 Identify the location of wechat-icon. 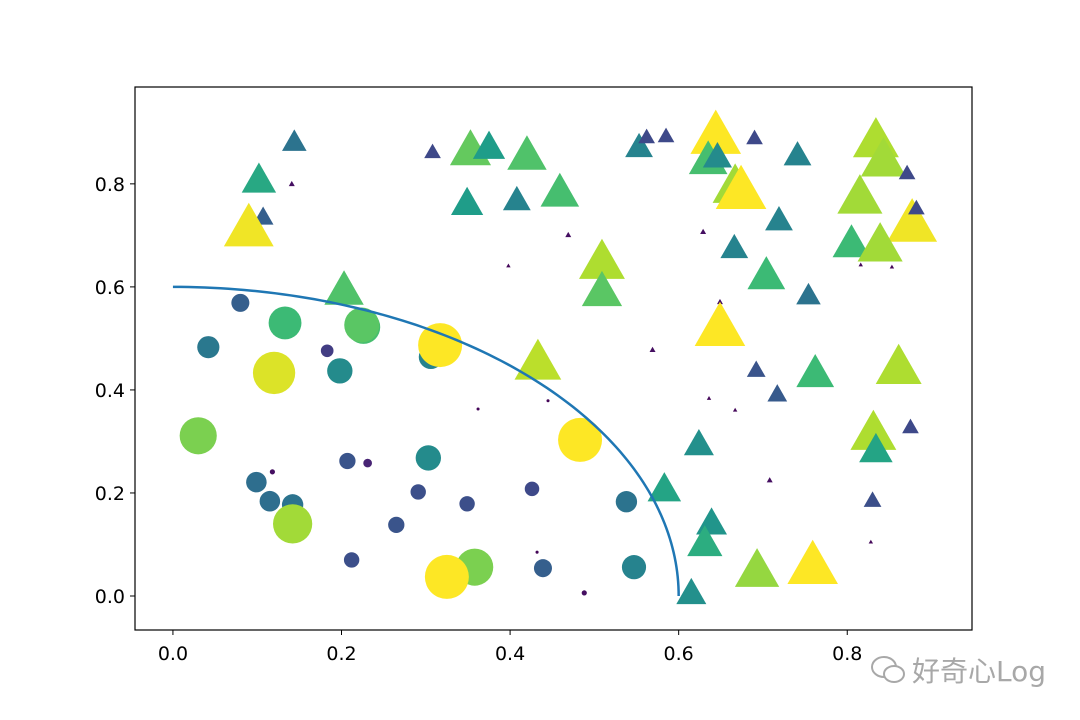
(888, 670).